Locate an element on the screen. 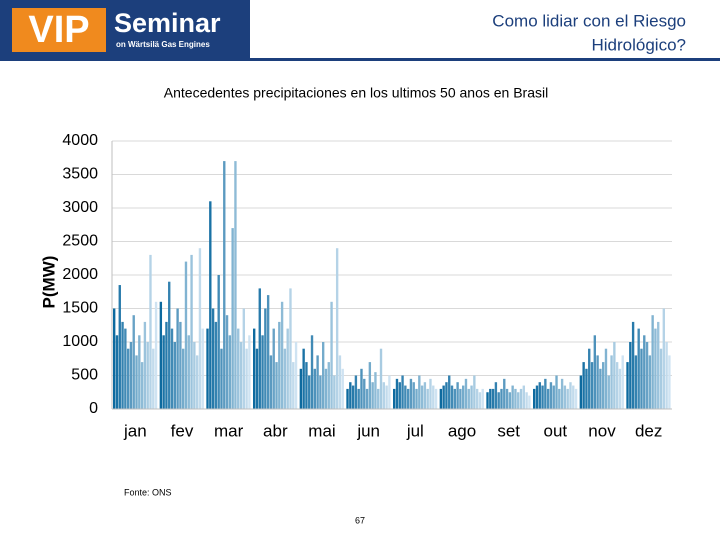  y-tick-label: 1000 is located at coordinates (80, 341).